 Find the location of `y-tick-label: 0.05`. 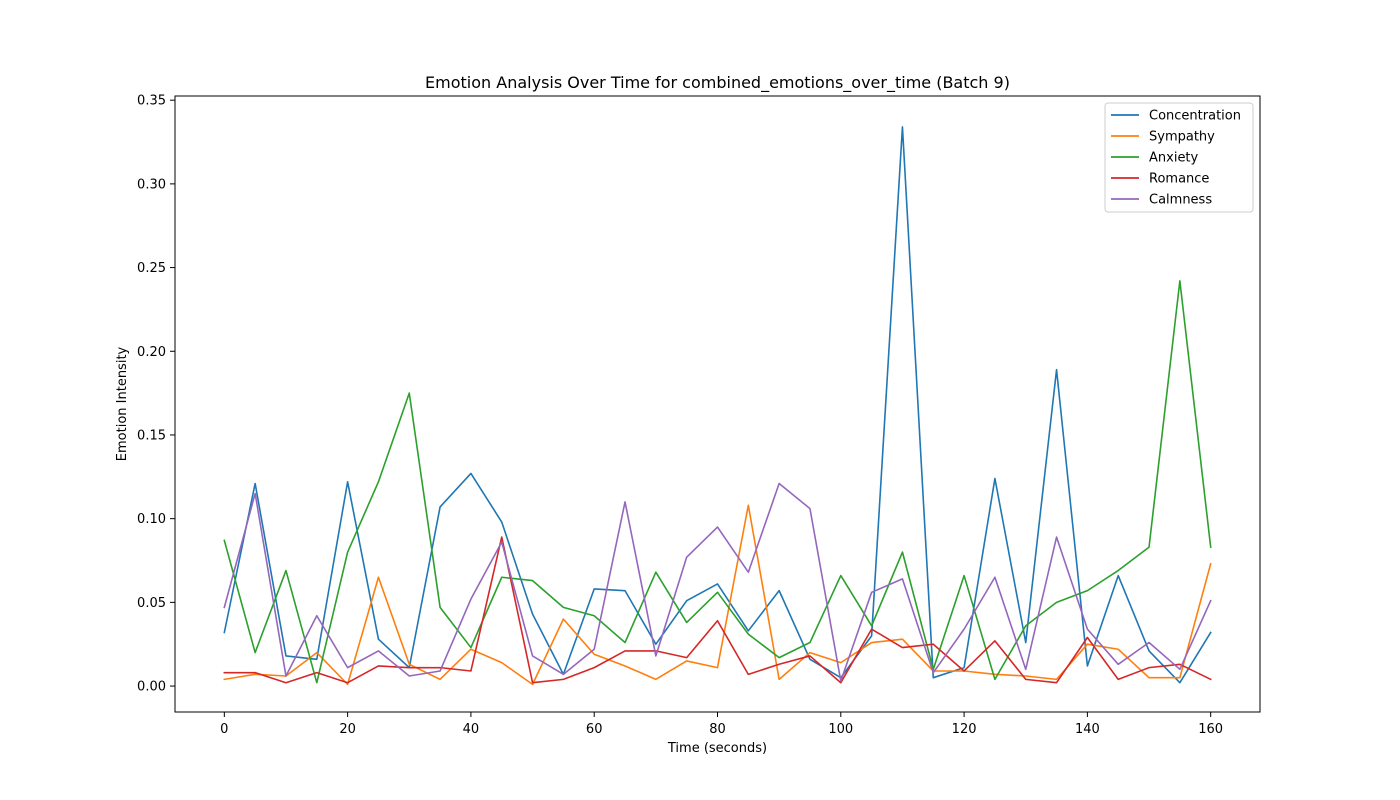

y-tick-label: 0.05 is located at coordinates (151, 603).